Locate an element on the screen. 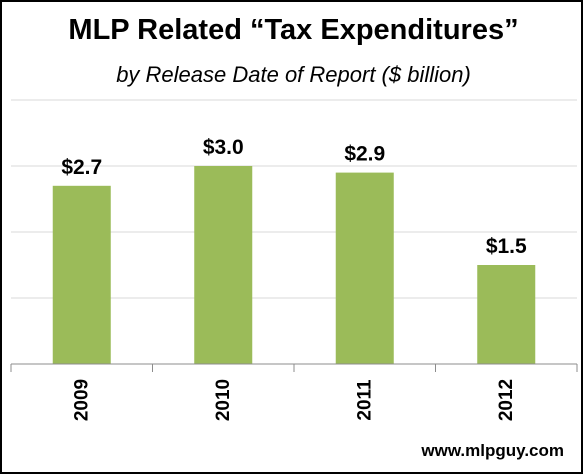 The width and height of the screenshot is (583, 474). x-tick-label: 2010 is located at coordinates (223, 400).